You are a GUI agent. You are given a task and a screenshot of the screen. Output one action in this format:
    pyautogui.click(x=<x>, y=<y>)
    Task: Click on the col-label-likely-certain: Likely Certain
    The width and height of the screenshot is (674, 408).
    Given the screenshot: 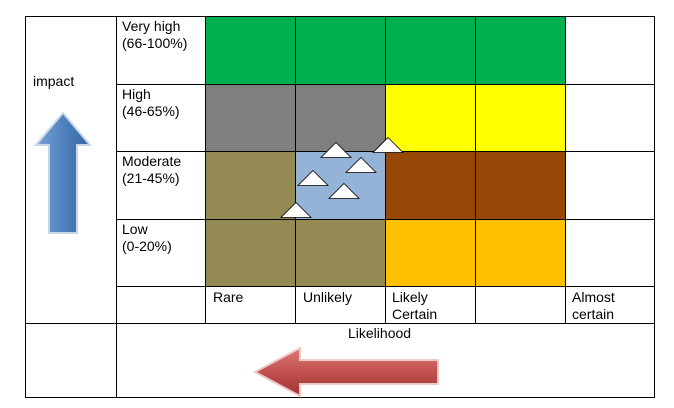 What is the action you would take?
    pyautogui.click(x=415, y=305)
    